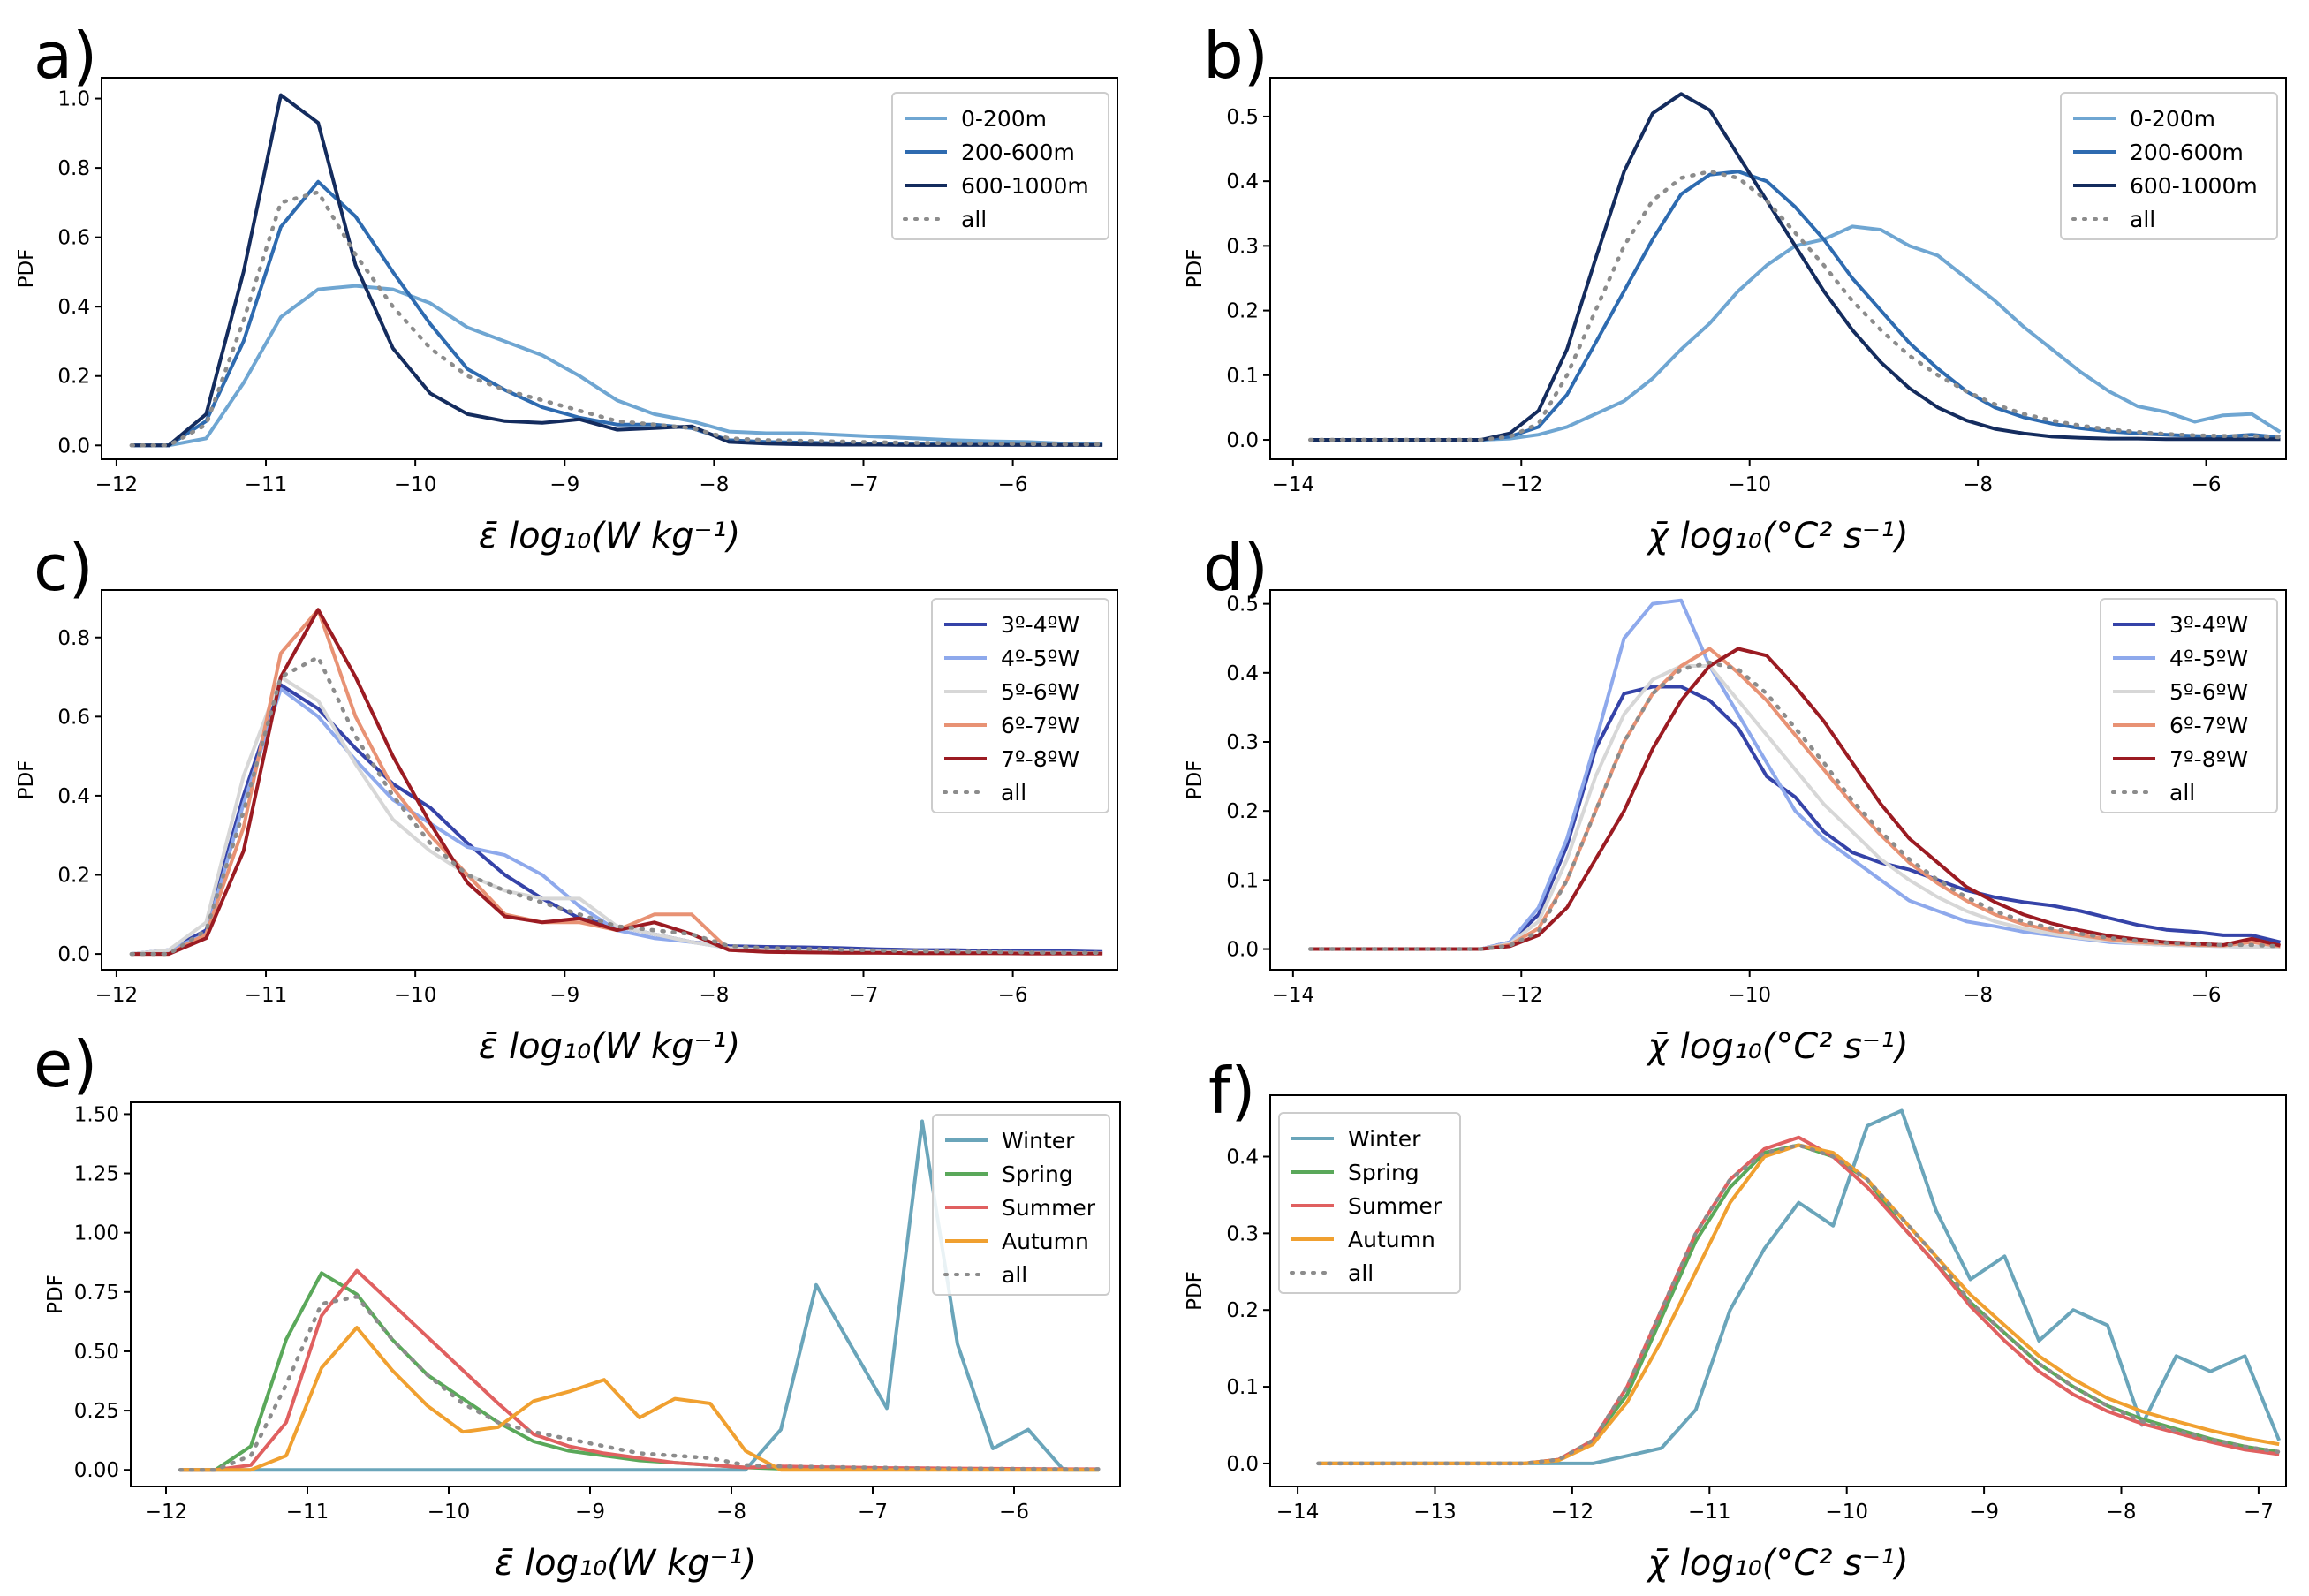 The width and height of the screenshot is (2309, 1596). What do you see at coordinates (1013, 995) in the screenshot?
I see `x-tick-label: −6` at bounding box center [1013, 995].